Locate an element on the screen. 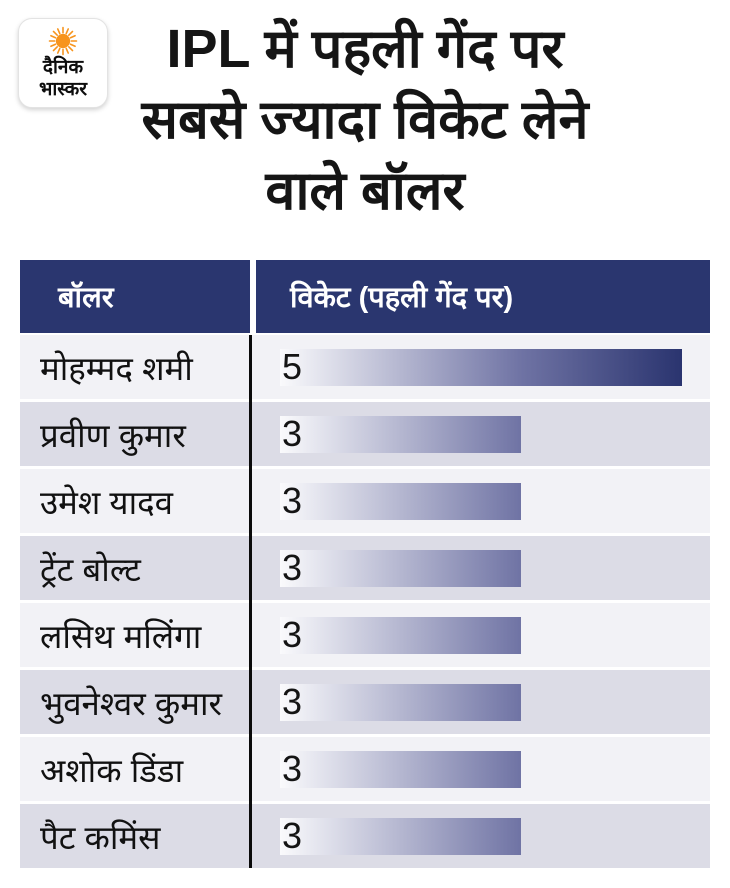  table-row: मोहम्मद शमी 5 is located at coordinates (365, 367).